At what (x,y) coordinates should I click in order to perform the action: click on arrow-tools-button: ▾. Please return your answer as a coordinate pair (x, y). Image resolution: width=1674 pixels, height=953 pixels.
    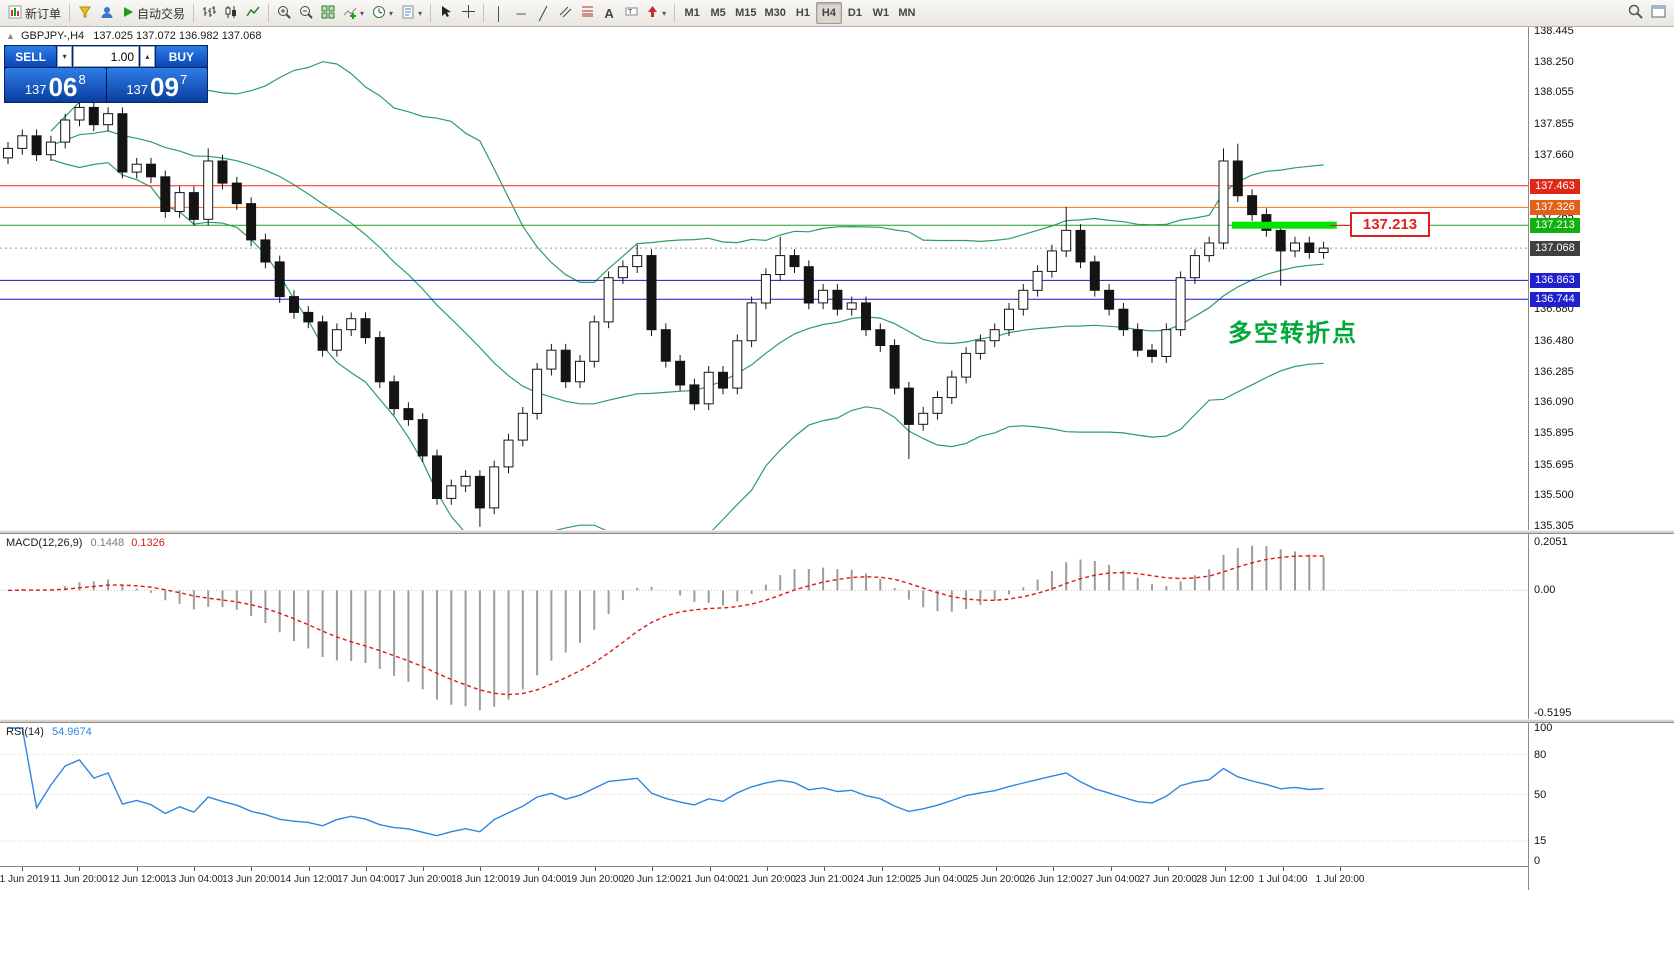
    Looking at the image, I should click on (656, 13).